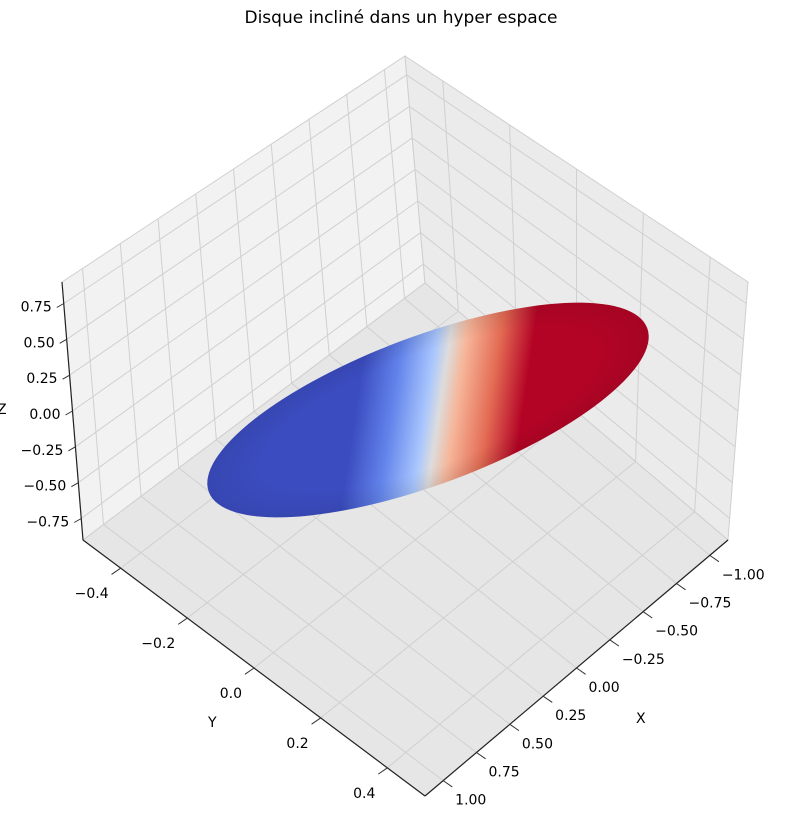 This screenshot has height=835, width=802. What do you see at coordinates (641, 719) in the screenshot?
I see `x-axis-label: X` at bounding box center [641, 719].